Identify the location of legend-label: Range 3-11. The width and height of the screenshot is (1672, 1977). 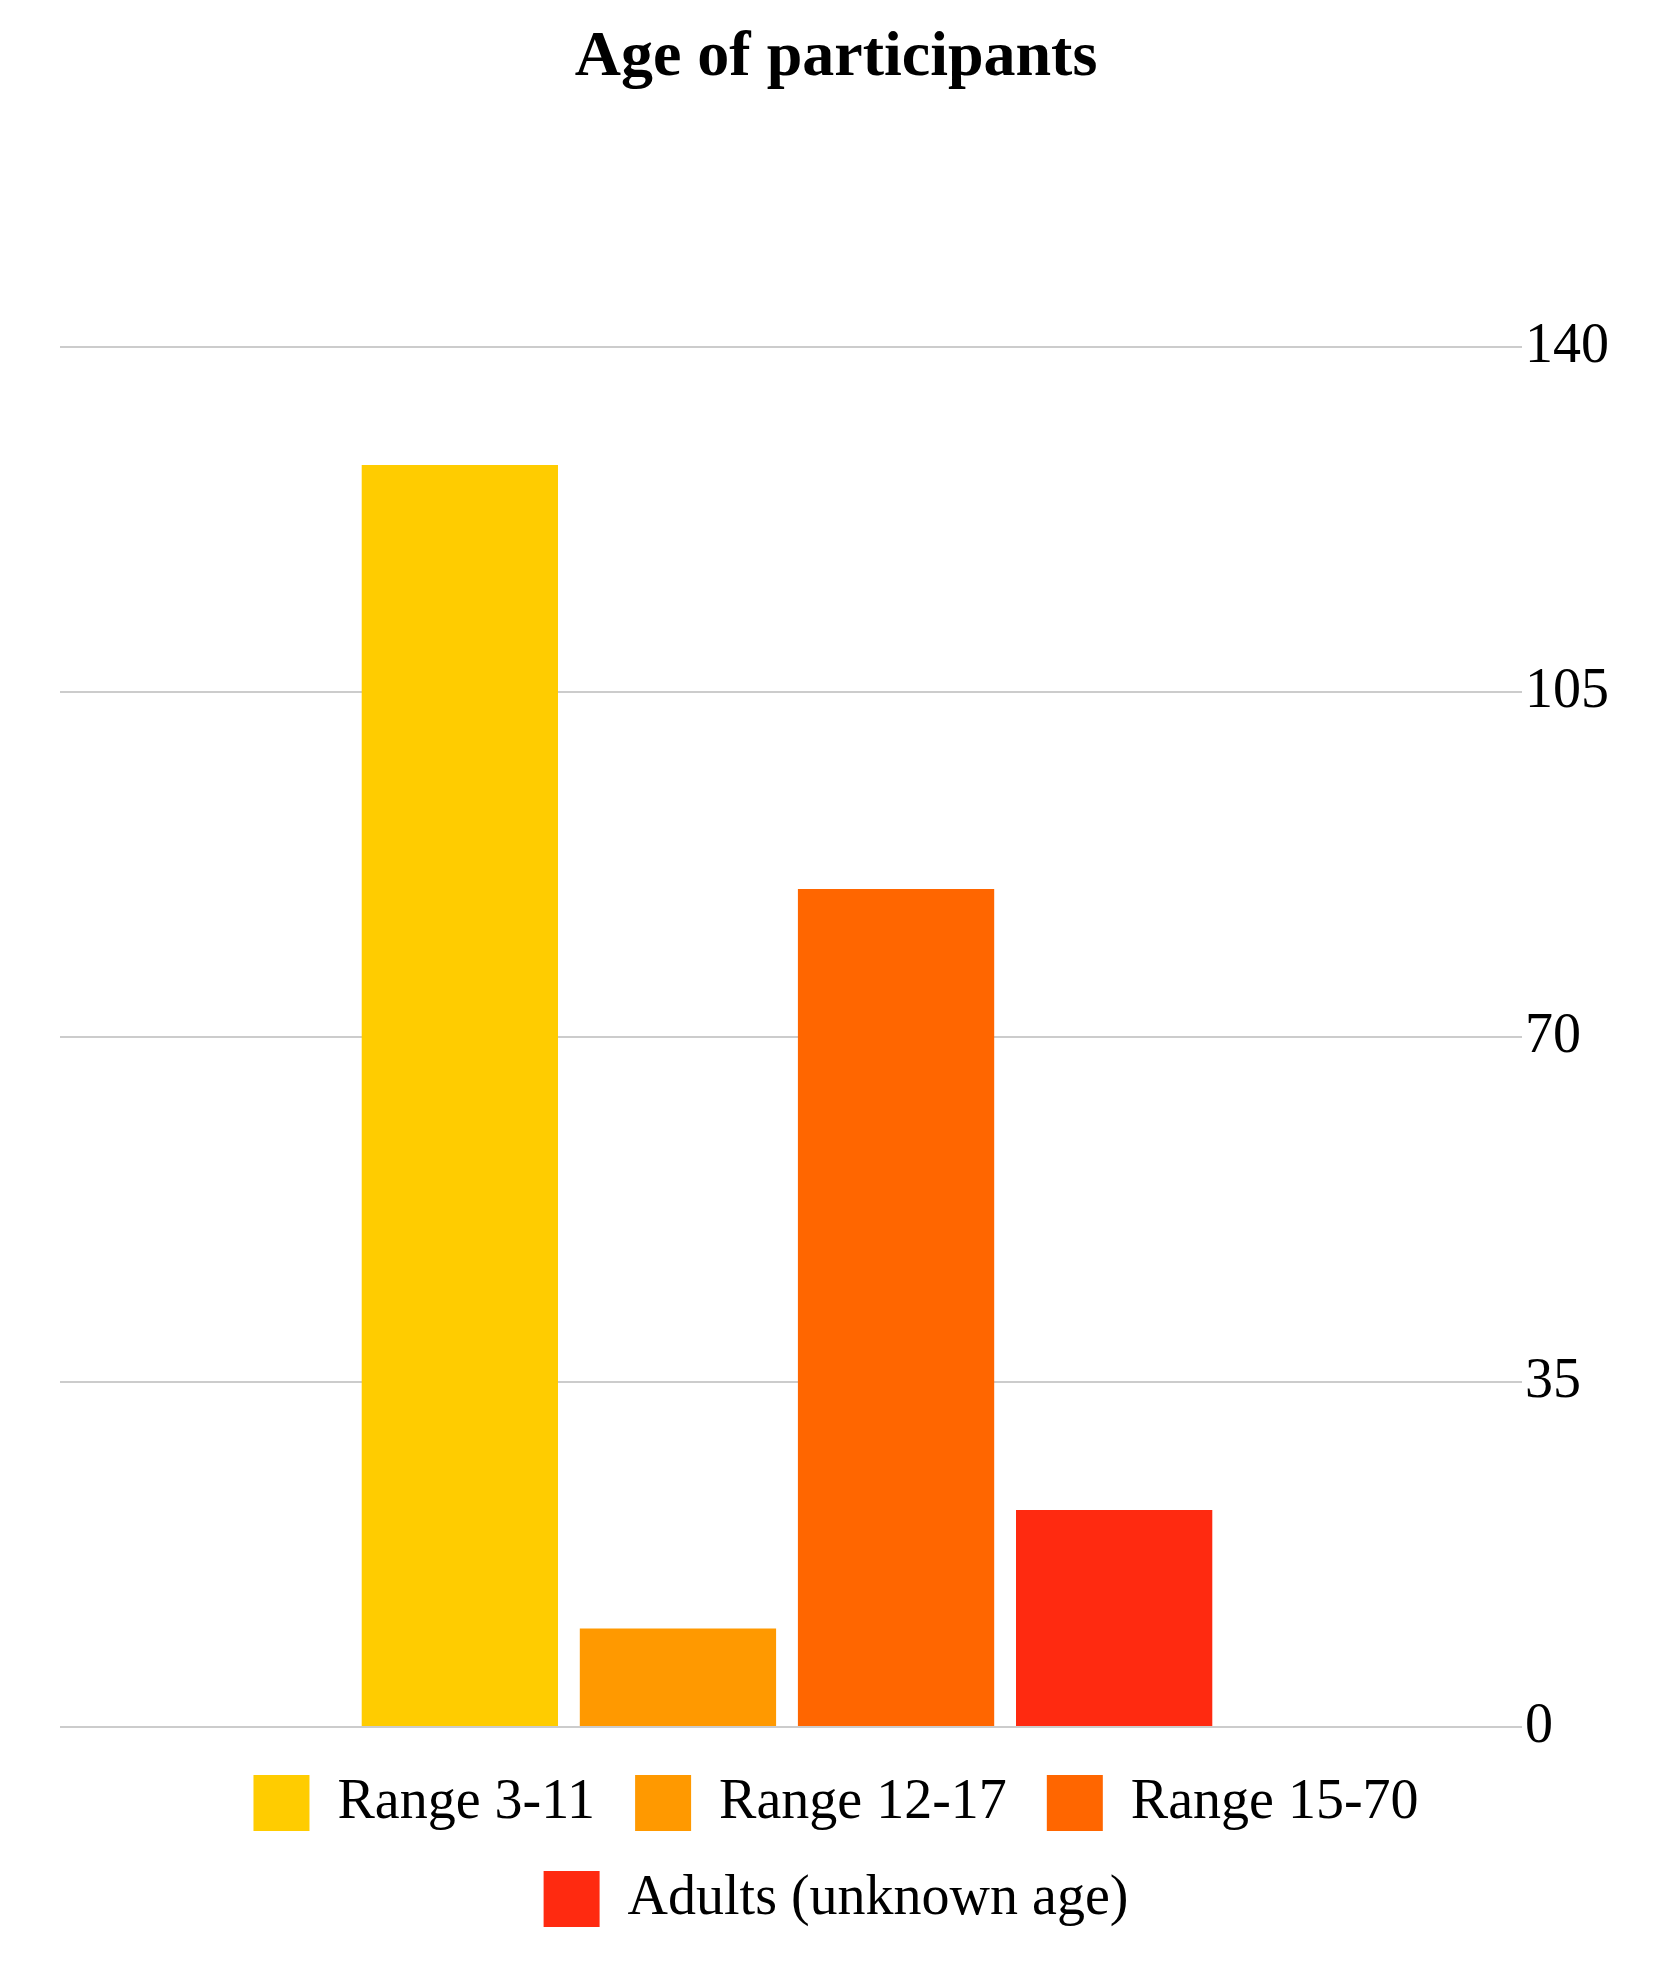
(466, 1798).